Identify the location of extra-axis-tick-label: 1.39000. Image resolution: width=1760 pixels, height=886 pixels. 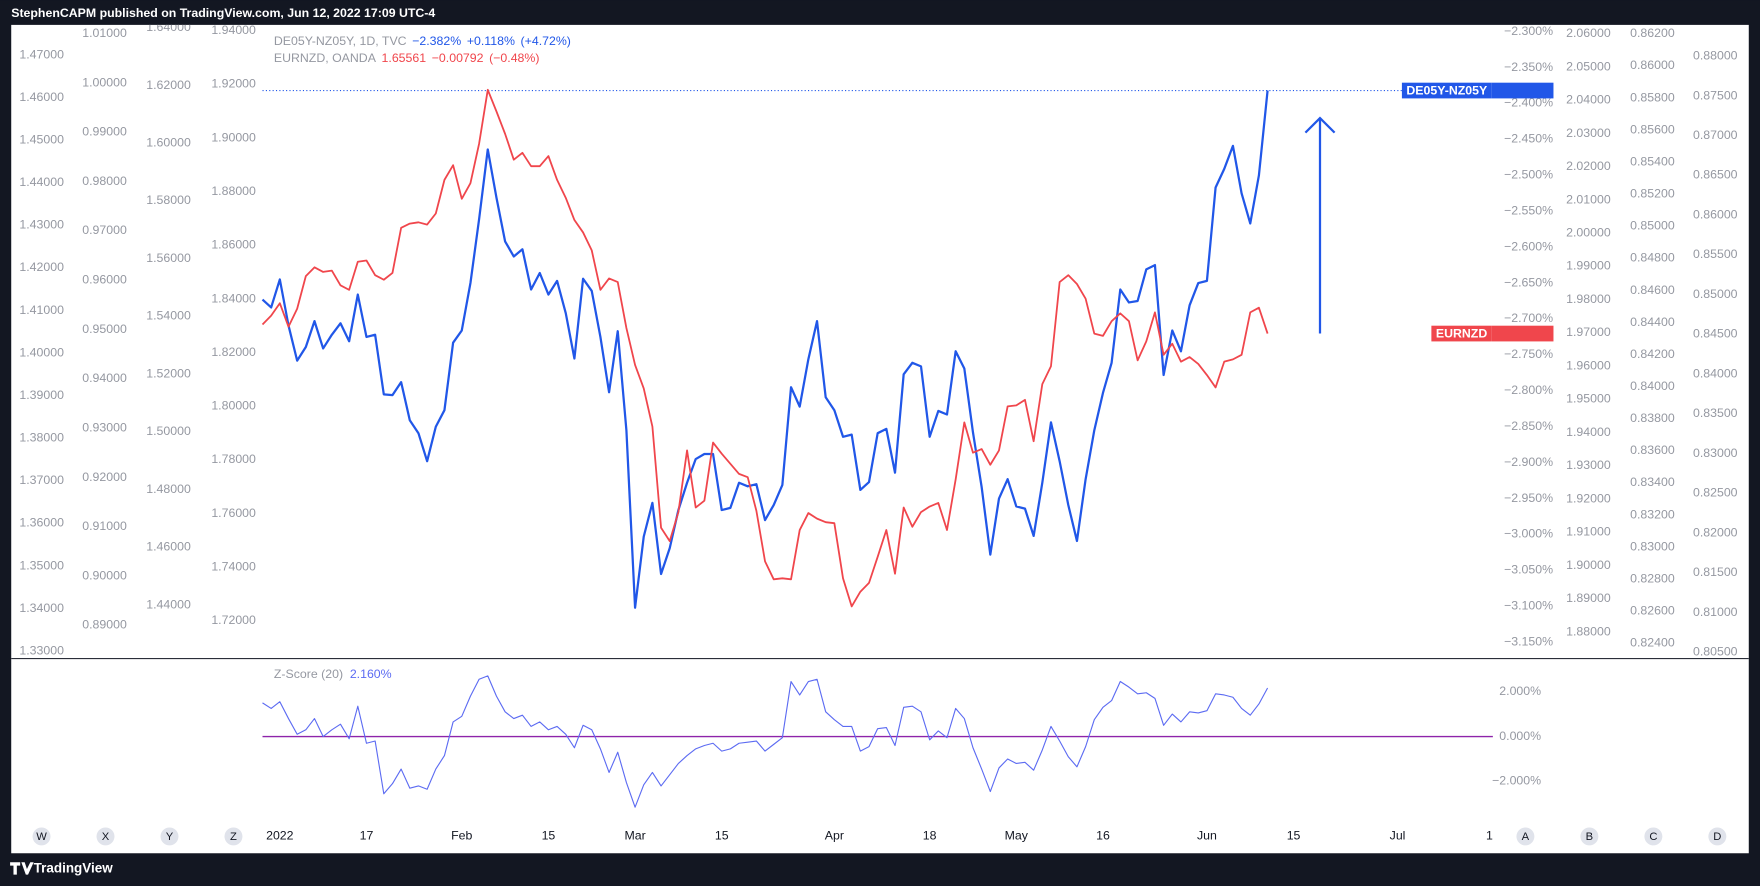
(41, 395).